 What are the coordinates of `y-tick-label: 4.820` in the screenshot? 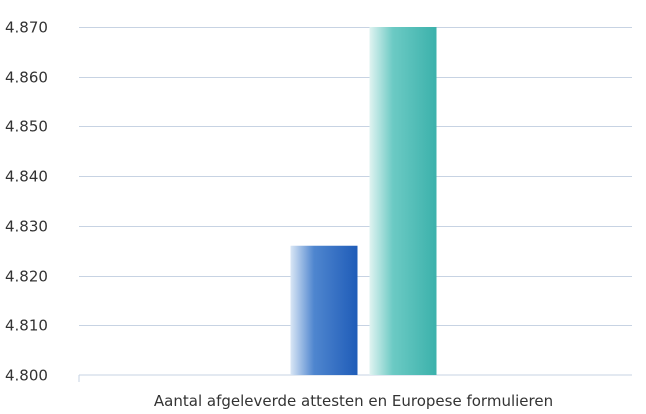 It's located at (26, 277).